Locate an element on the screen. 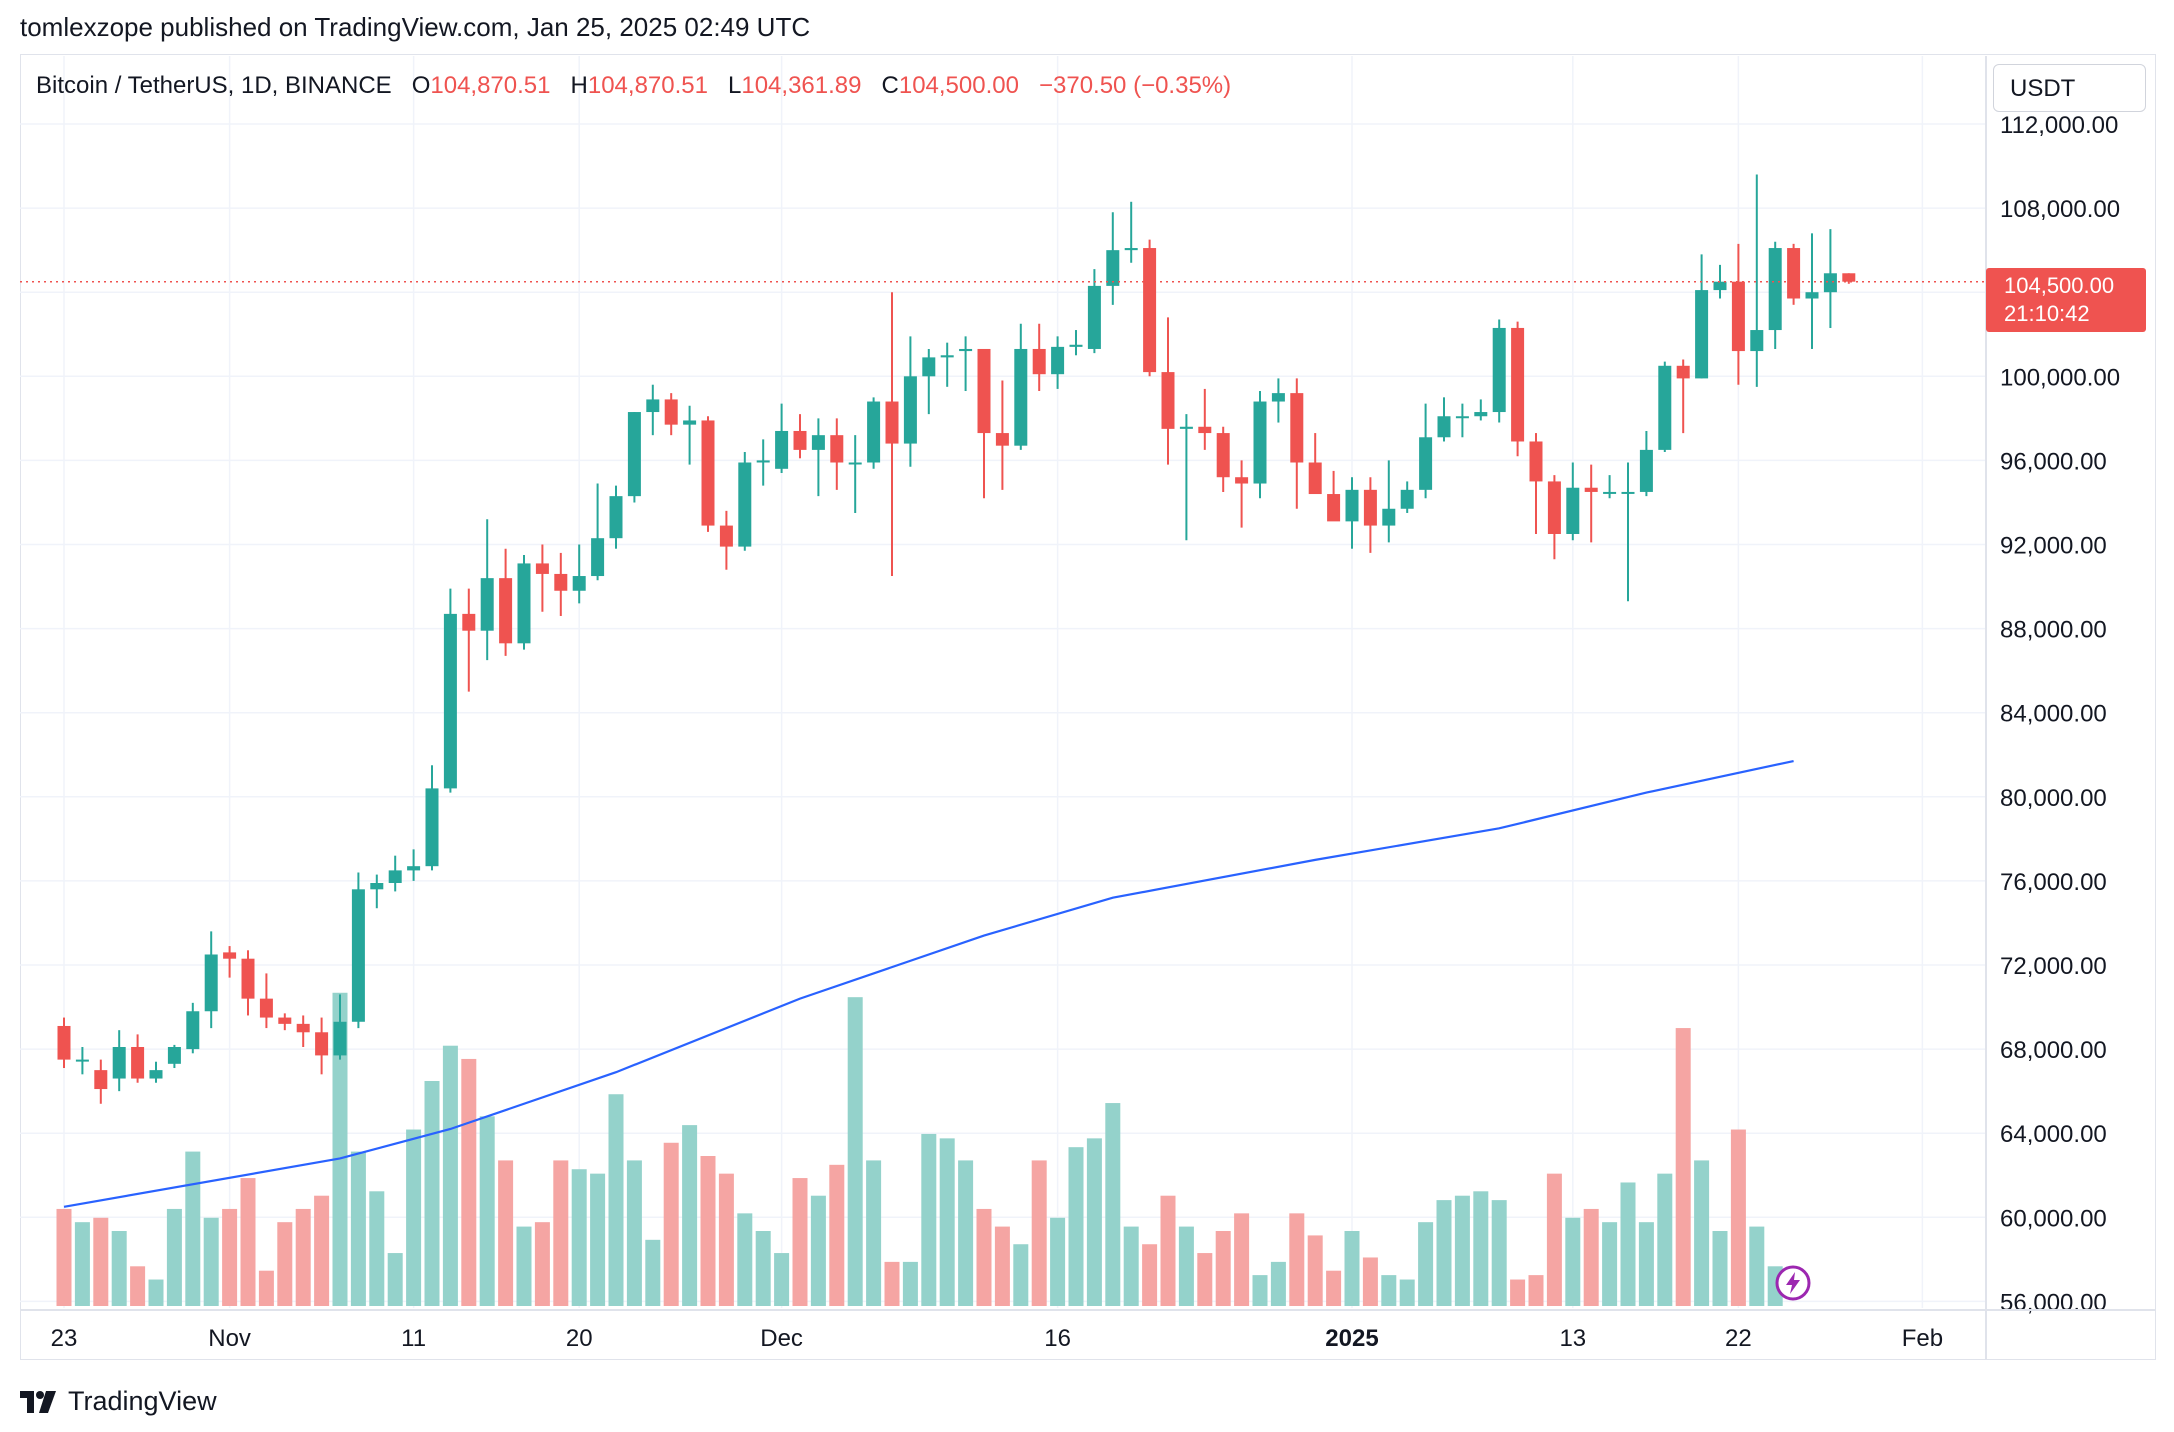  x-tick-label: Nov is located at coordinates (229, 1338).